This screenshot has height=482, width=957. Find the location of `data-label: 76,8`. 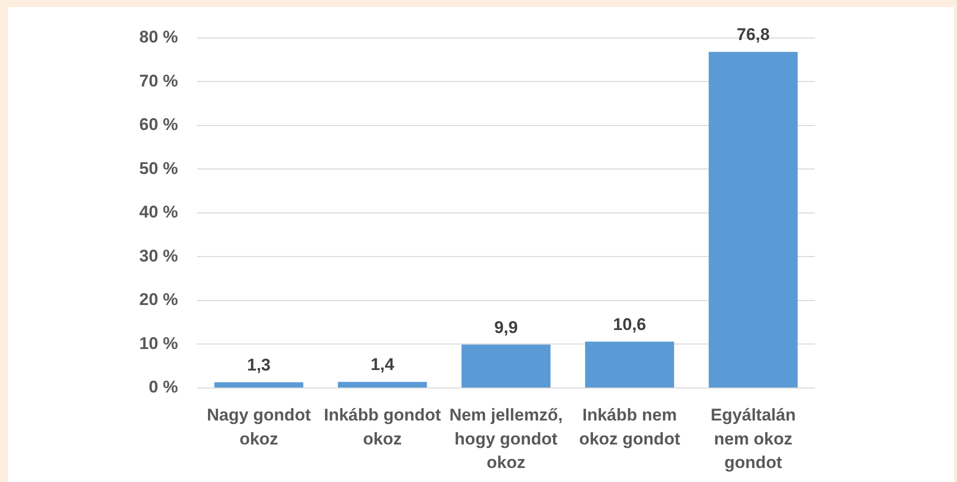

data-label: 76,8 is located at coordinates (753, 34).